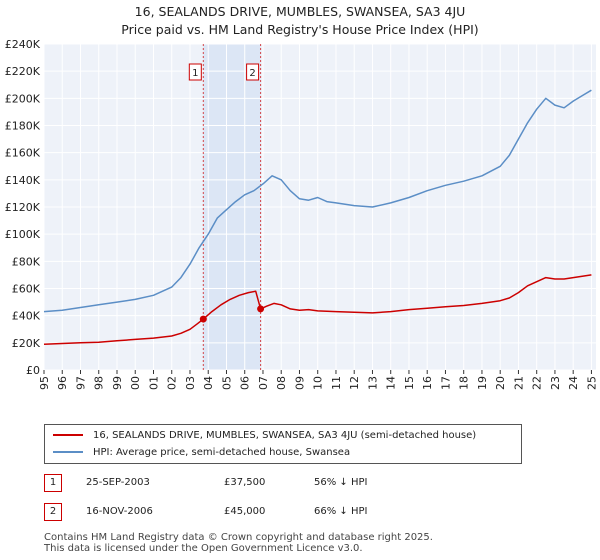  What do you see at coordinates (23, 98) in the screenshot?
I see `y-tick-label: £200K` at bounding box center [23, 98].